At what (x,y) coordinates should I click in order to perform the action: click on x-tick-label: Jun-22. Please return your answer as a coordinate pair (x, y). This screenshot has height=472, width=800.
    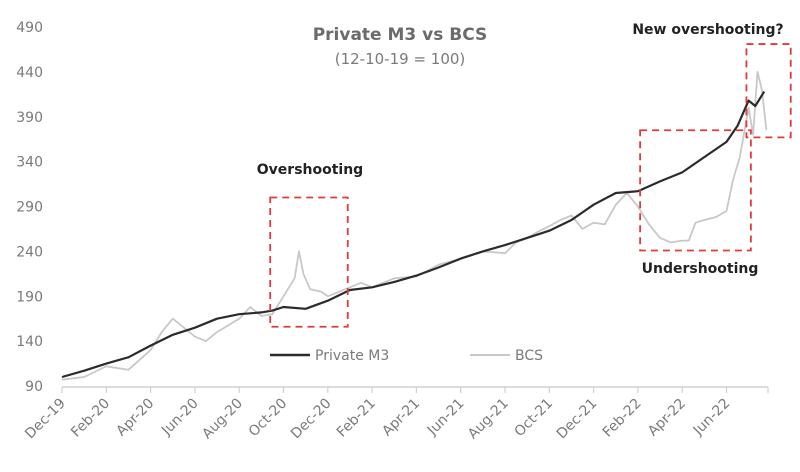
    Looking at the image, I should click on (712, 418).